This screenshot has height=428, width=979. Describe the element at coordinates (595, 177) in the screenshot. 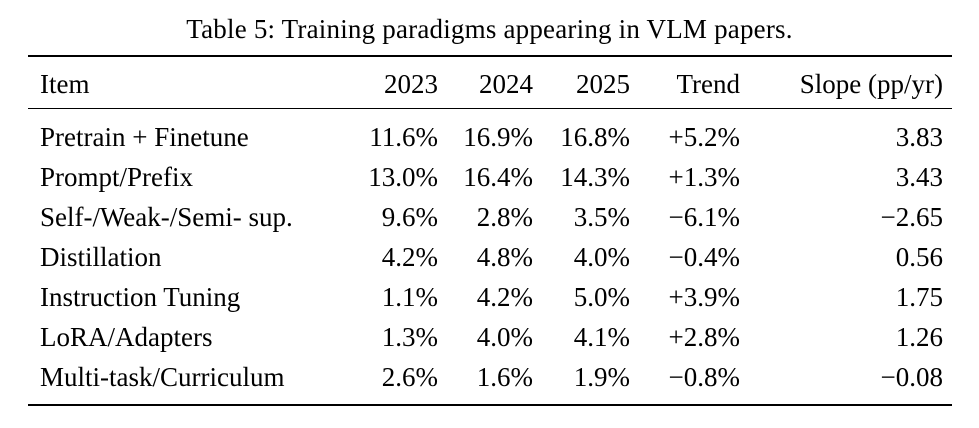

I see `cell-2025: 14.3%` at that location.